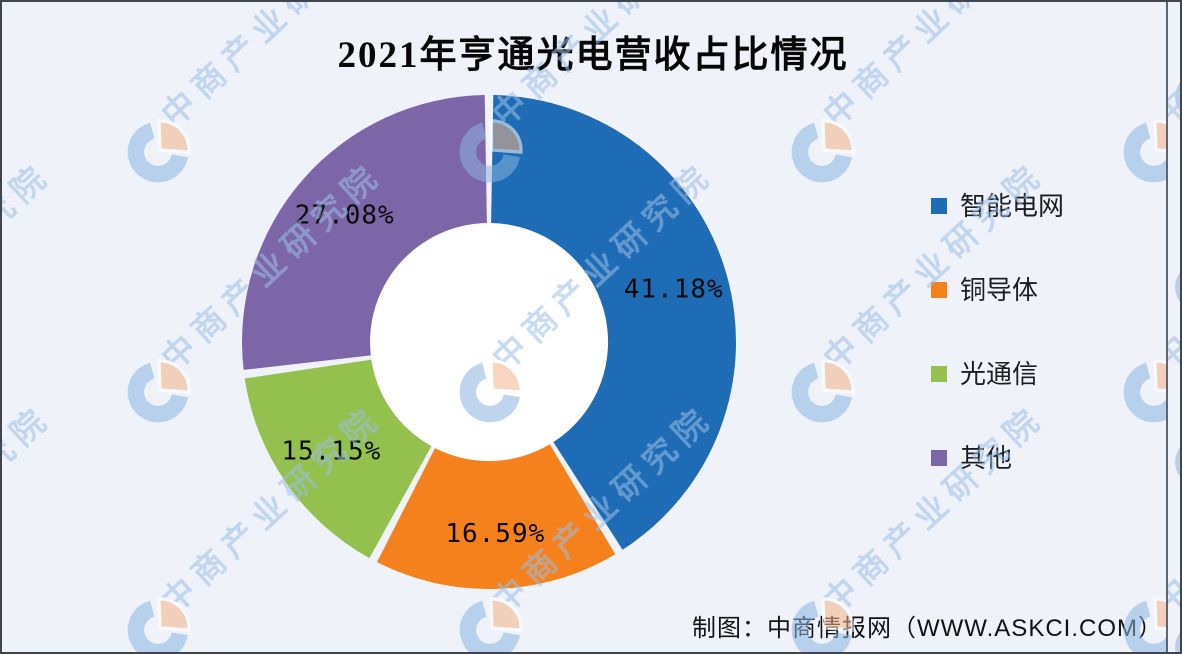 The height and width of the screenshot is (654, 1182). Describe the element at coordinates (364, 232) in the screenshot. I see `donut-slice-其他` at that location.